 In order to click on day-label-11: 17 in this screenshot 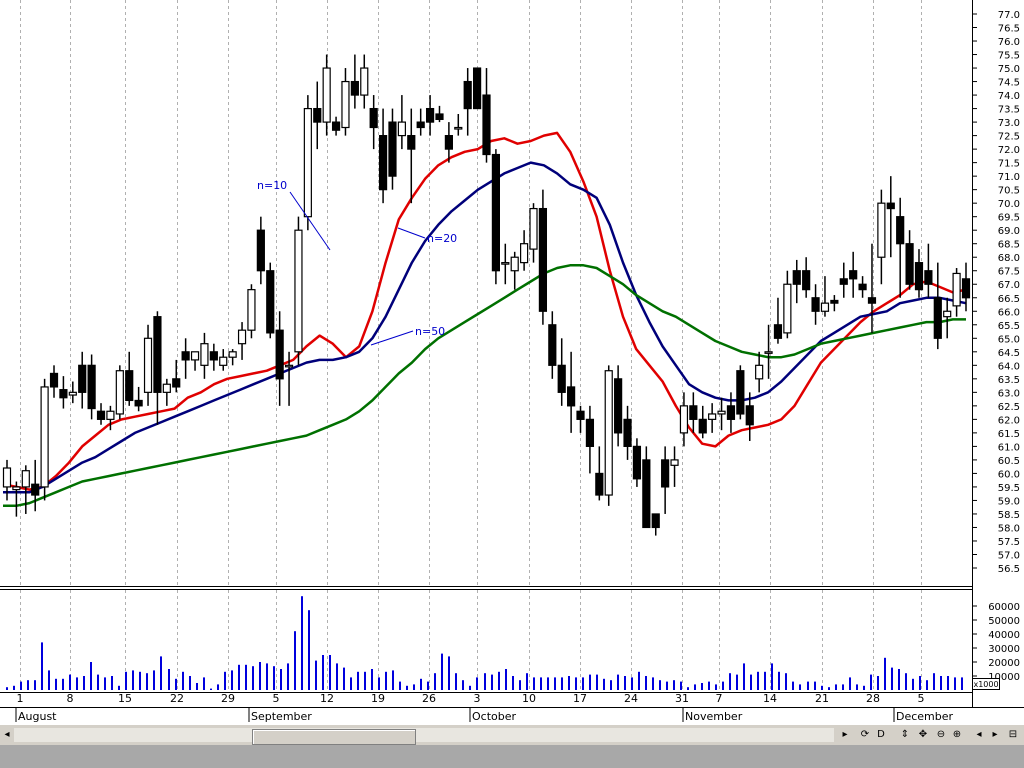, I will do `click(580, 698)`.